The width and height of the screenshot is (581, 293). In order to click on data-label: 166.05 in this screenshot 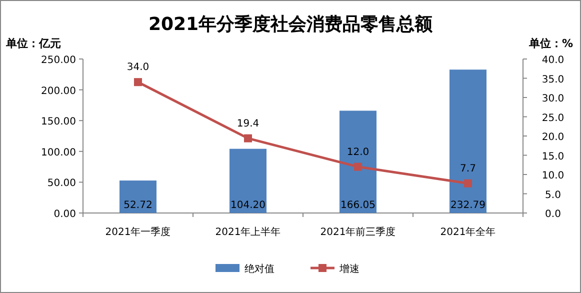, I will do `click(358, 205)`.